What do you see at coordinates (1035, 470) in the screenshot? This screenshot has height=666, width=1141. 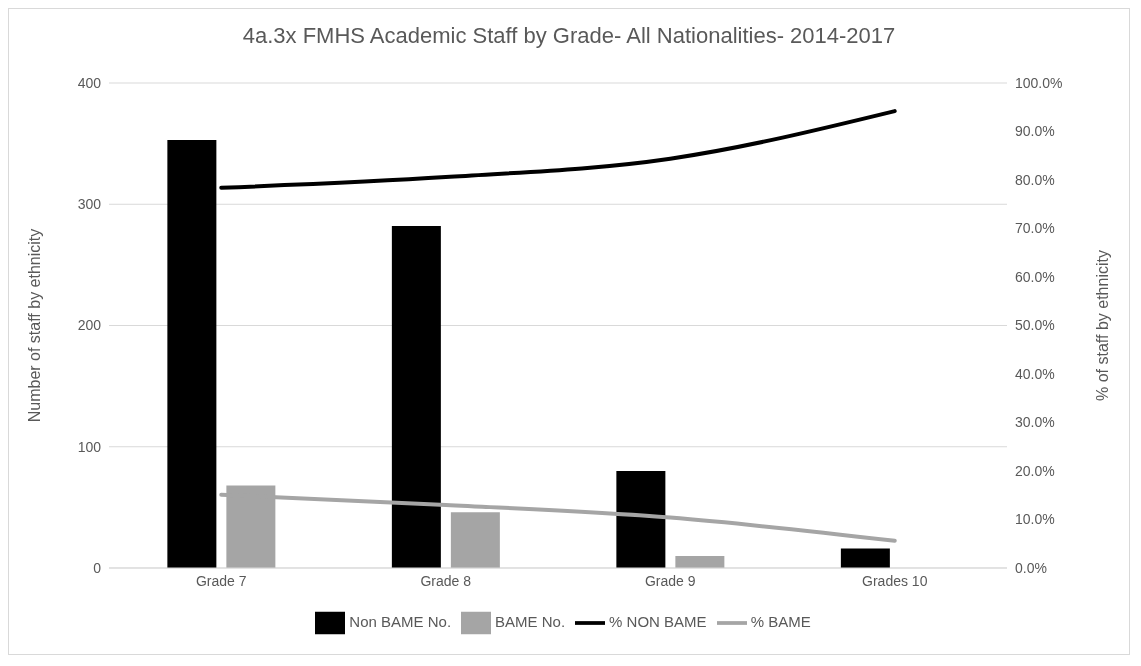 I see `y2-tick-label: 20.0%` at bounding box center [1035, 470].